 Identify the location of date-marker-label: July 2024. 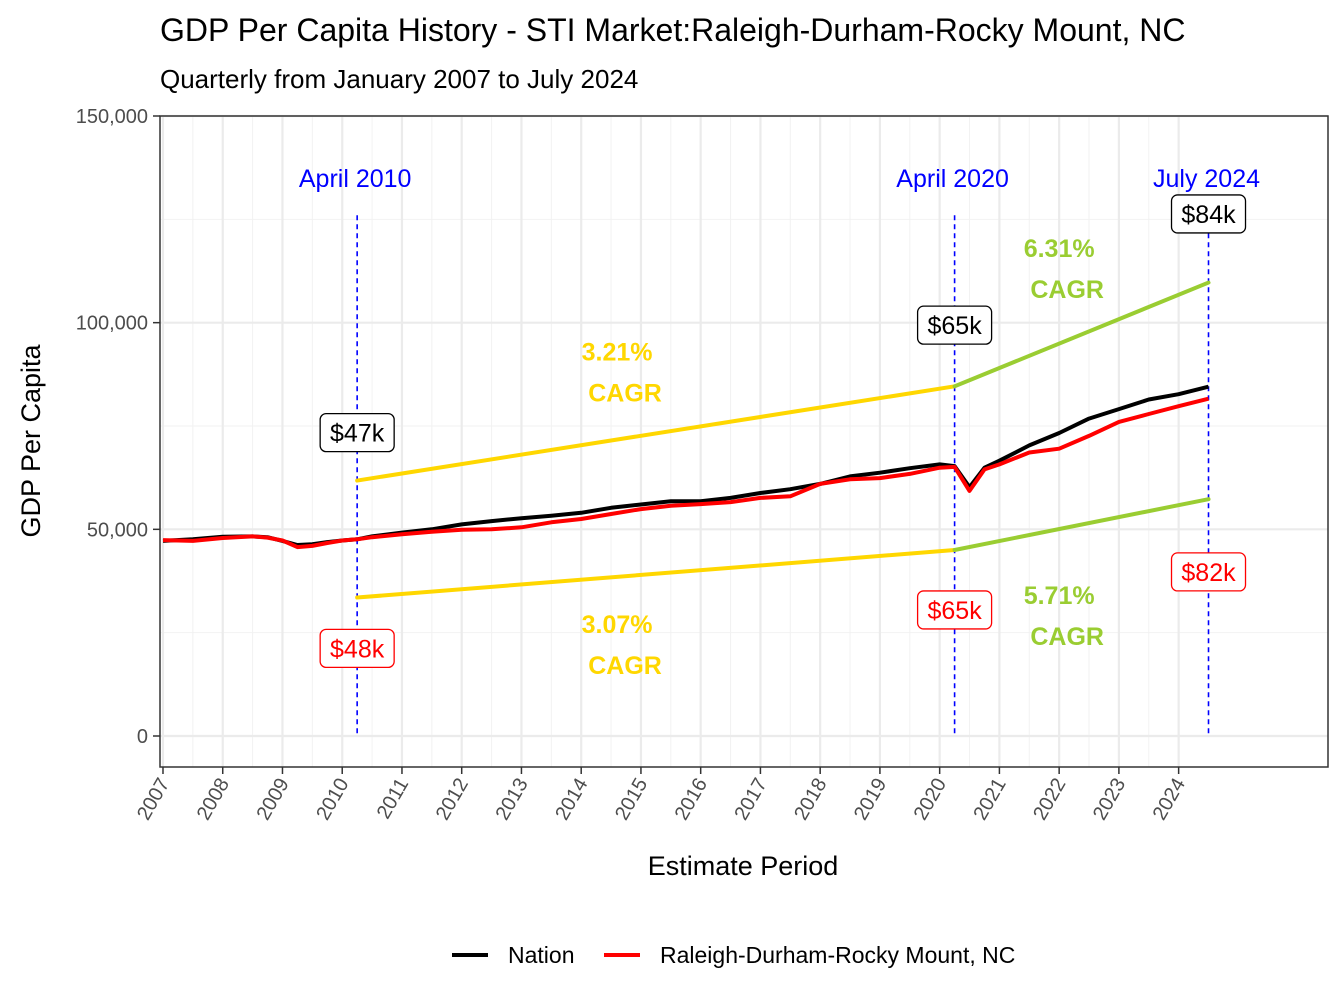
(1206, 179).